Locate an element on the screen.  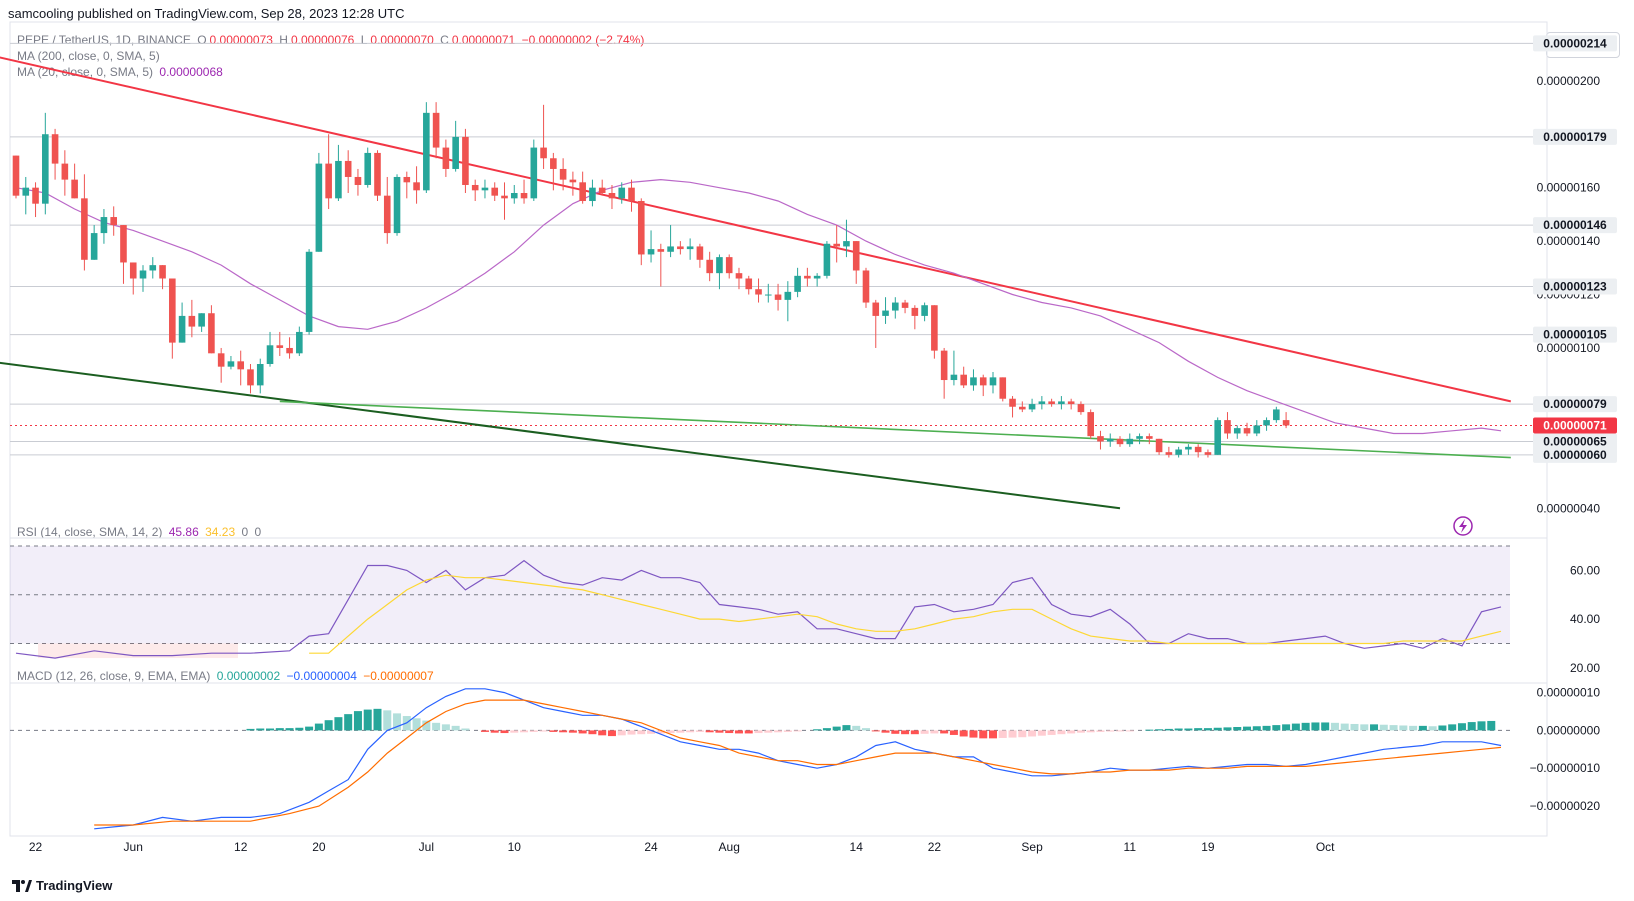
time-axis-tick: Aug is located at coordinates (729, 847).